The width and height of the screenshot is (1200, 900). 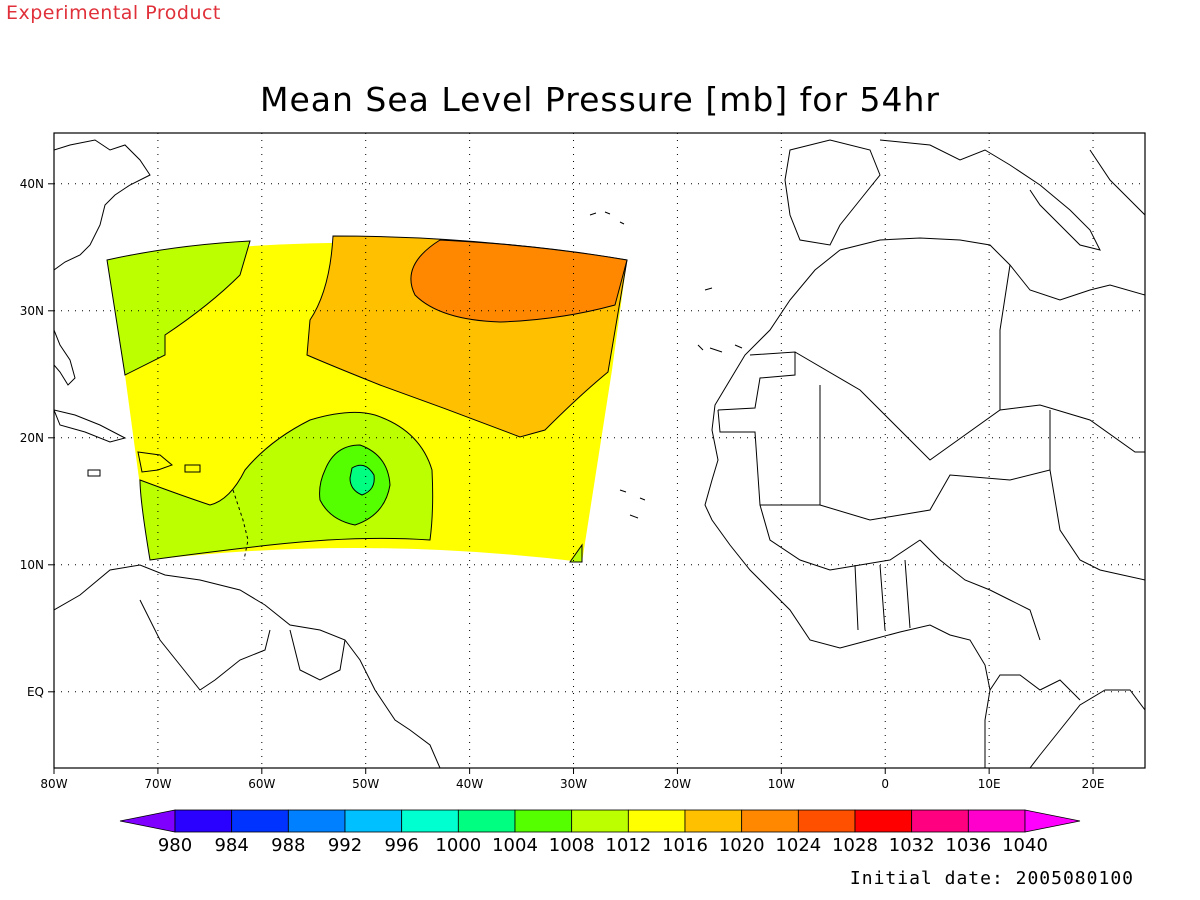 I want to click on coast-madeira-canaries, so click(x=720, y=320).